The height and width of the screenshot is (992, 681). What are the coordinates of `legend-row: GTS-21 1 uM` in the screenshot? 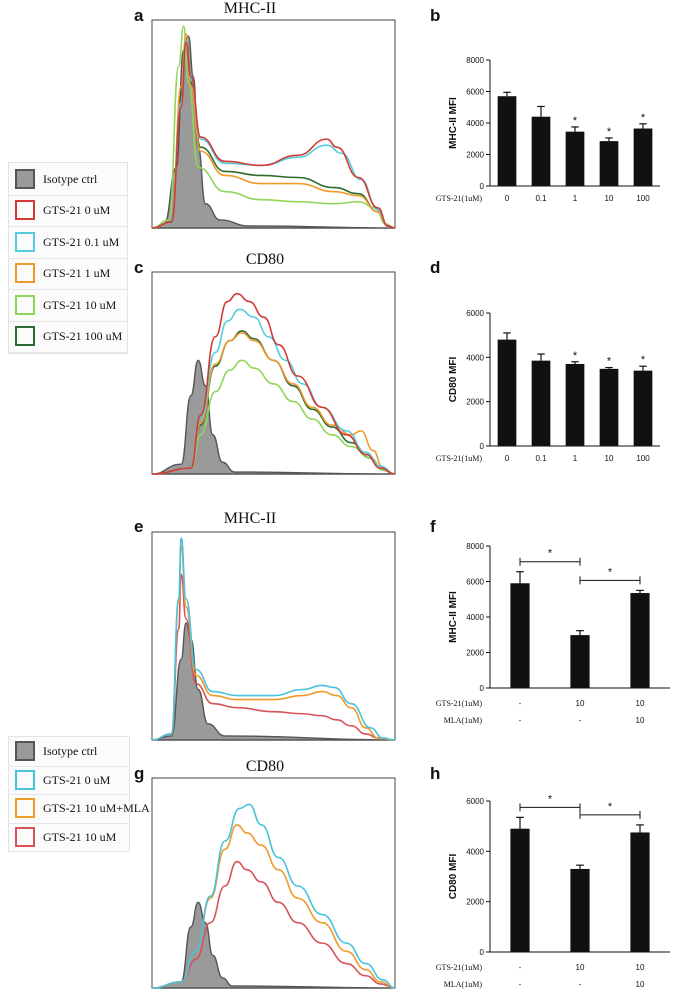 It's located at (68, 274).